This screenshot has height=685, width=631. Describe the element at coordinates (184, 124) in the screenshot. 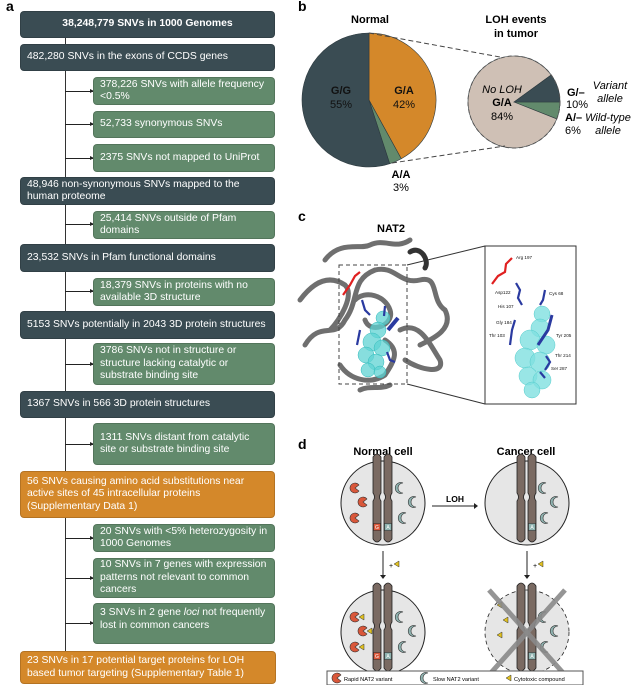

I see `flow-box-filter-synonymous: 52,733 synonymous SNVs` at that location.